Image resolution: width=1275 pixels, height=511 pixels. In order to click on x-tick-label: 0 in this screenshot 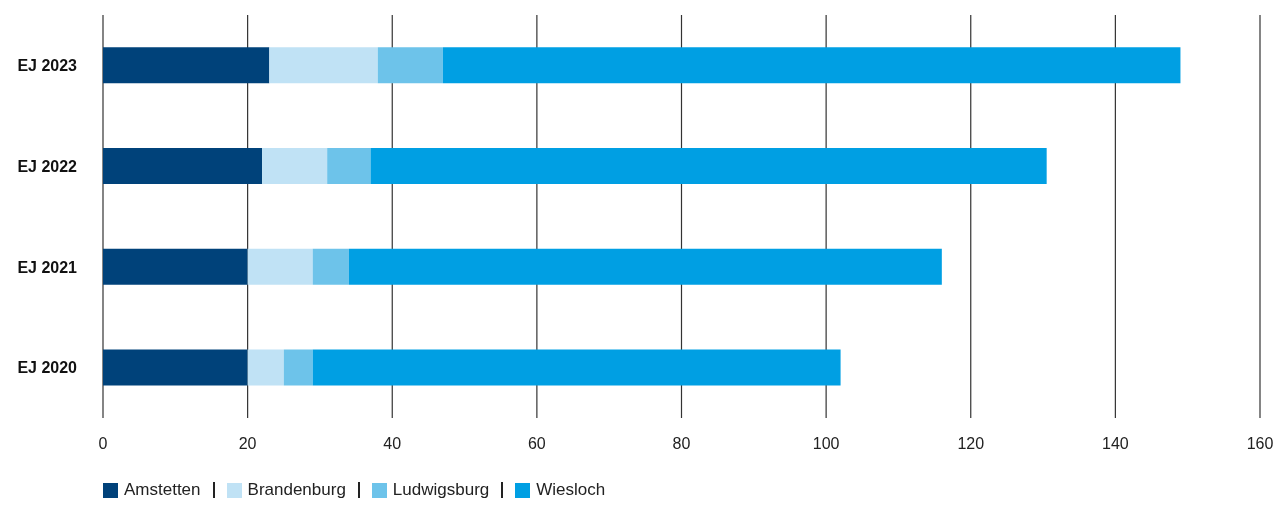, I will do `click(103, 444)`.